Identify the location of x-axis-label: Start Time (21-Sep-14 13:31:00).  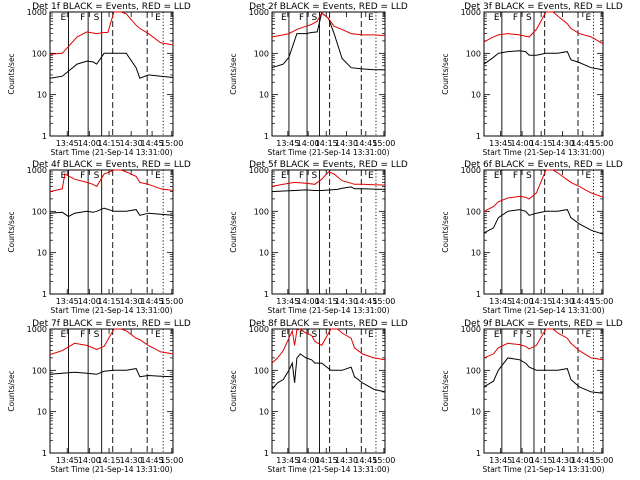
(544, 310).